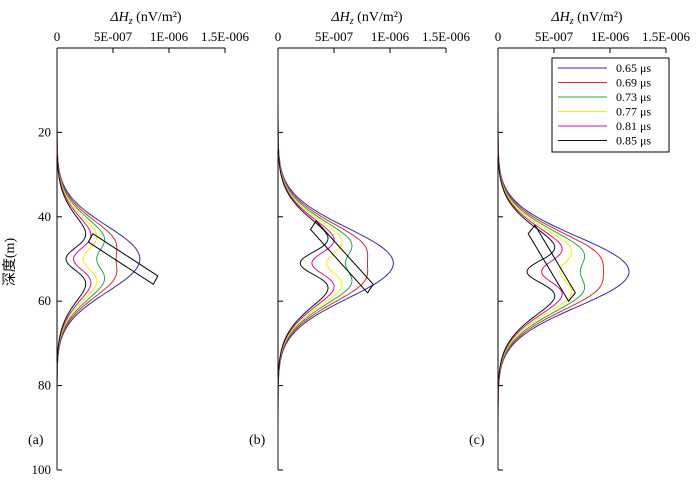 Image resolution: width=700 pixels, height=484 pixels. Describe the element at coordinates (633, 97) in the screenshot. I see `legend-label-3: 0.73 μs` at that location.